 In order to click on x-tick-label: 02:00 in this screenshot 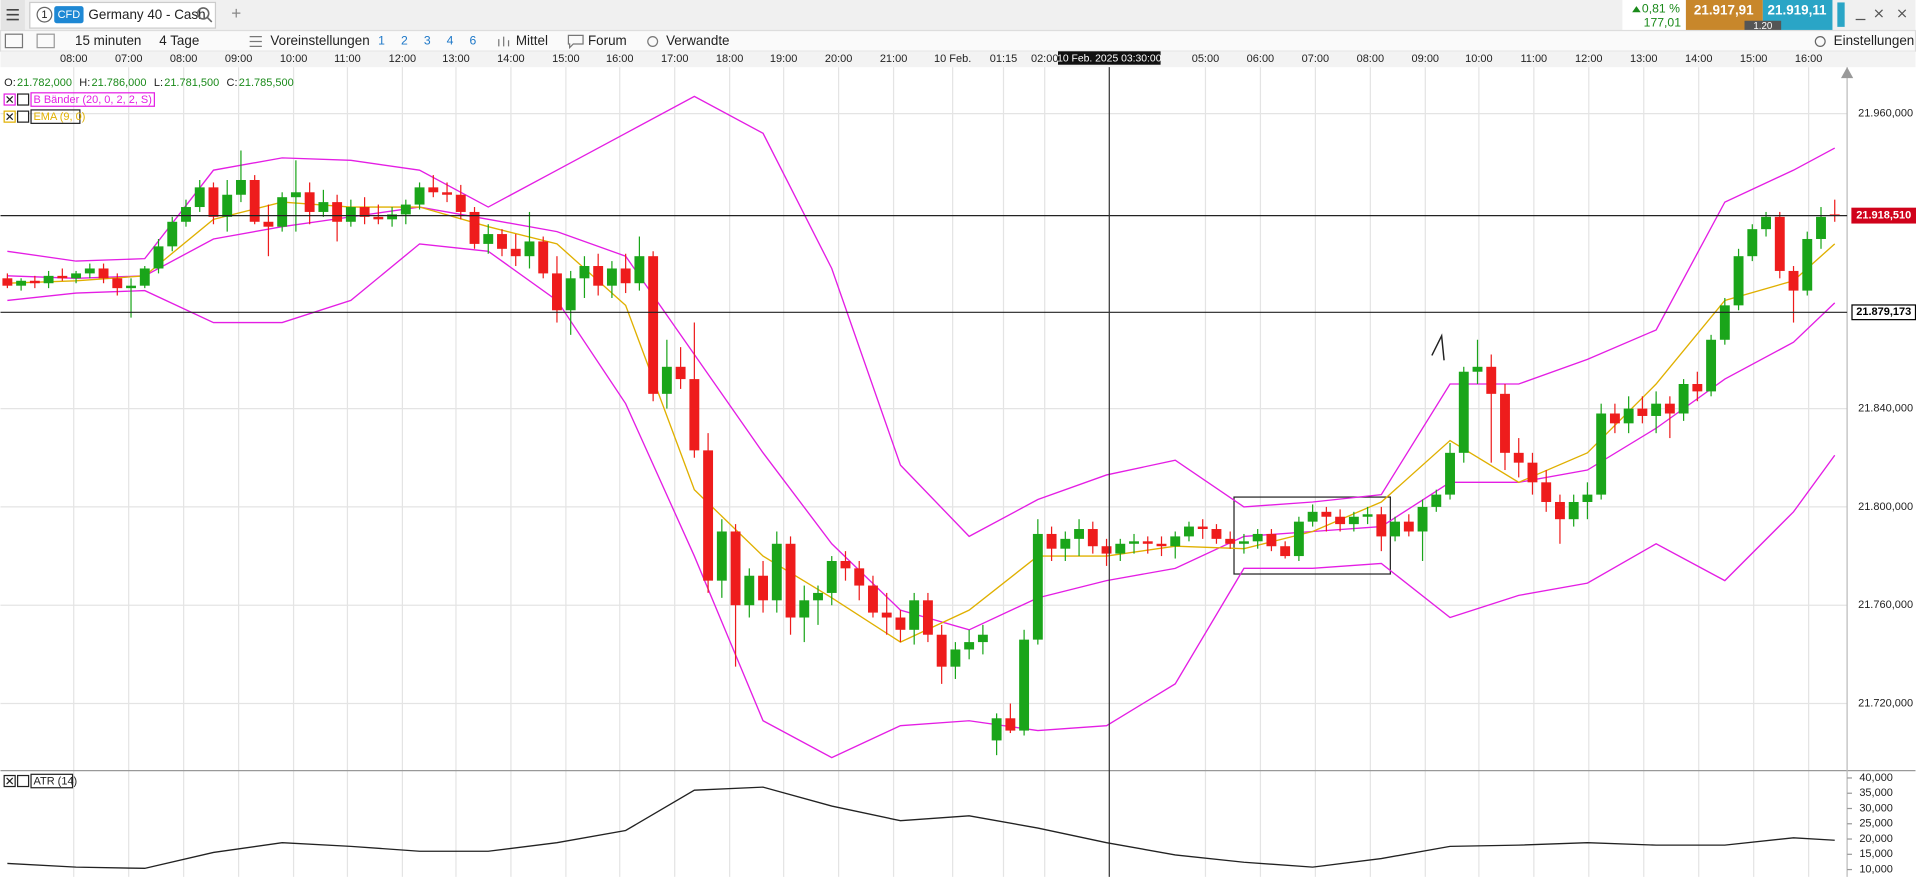, I will do `click(1045, 59)`.